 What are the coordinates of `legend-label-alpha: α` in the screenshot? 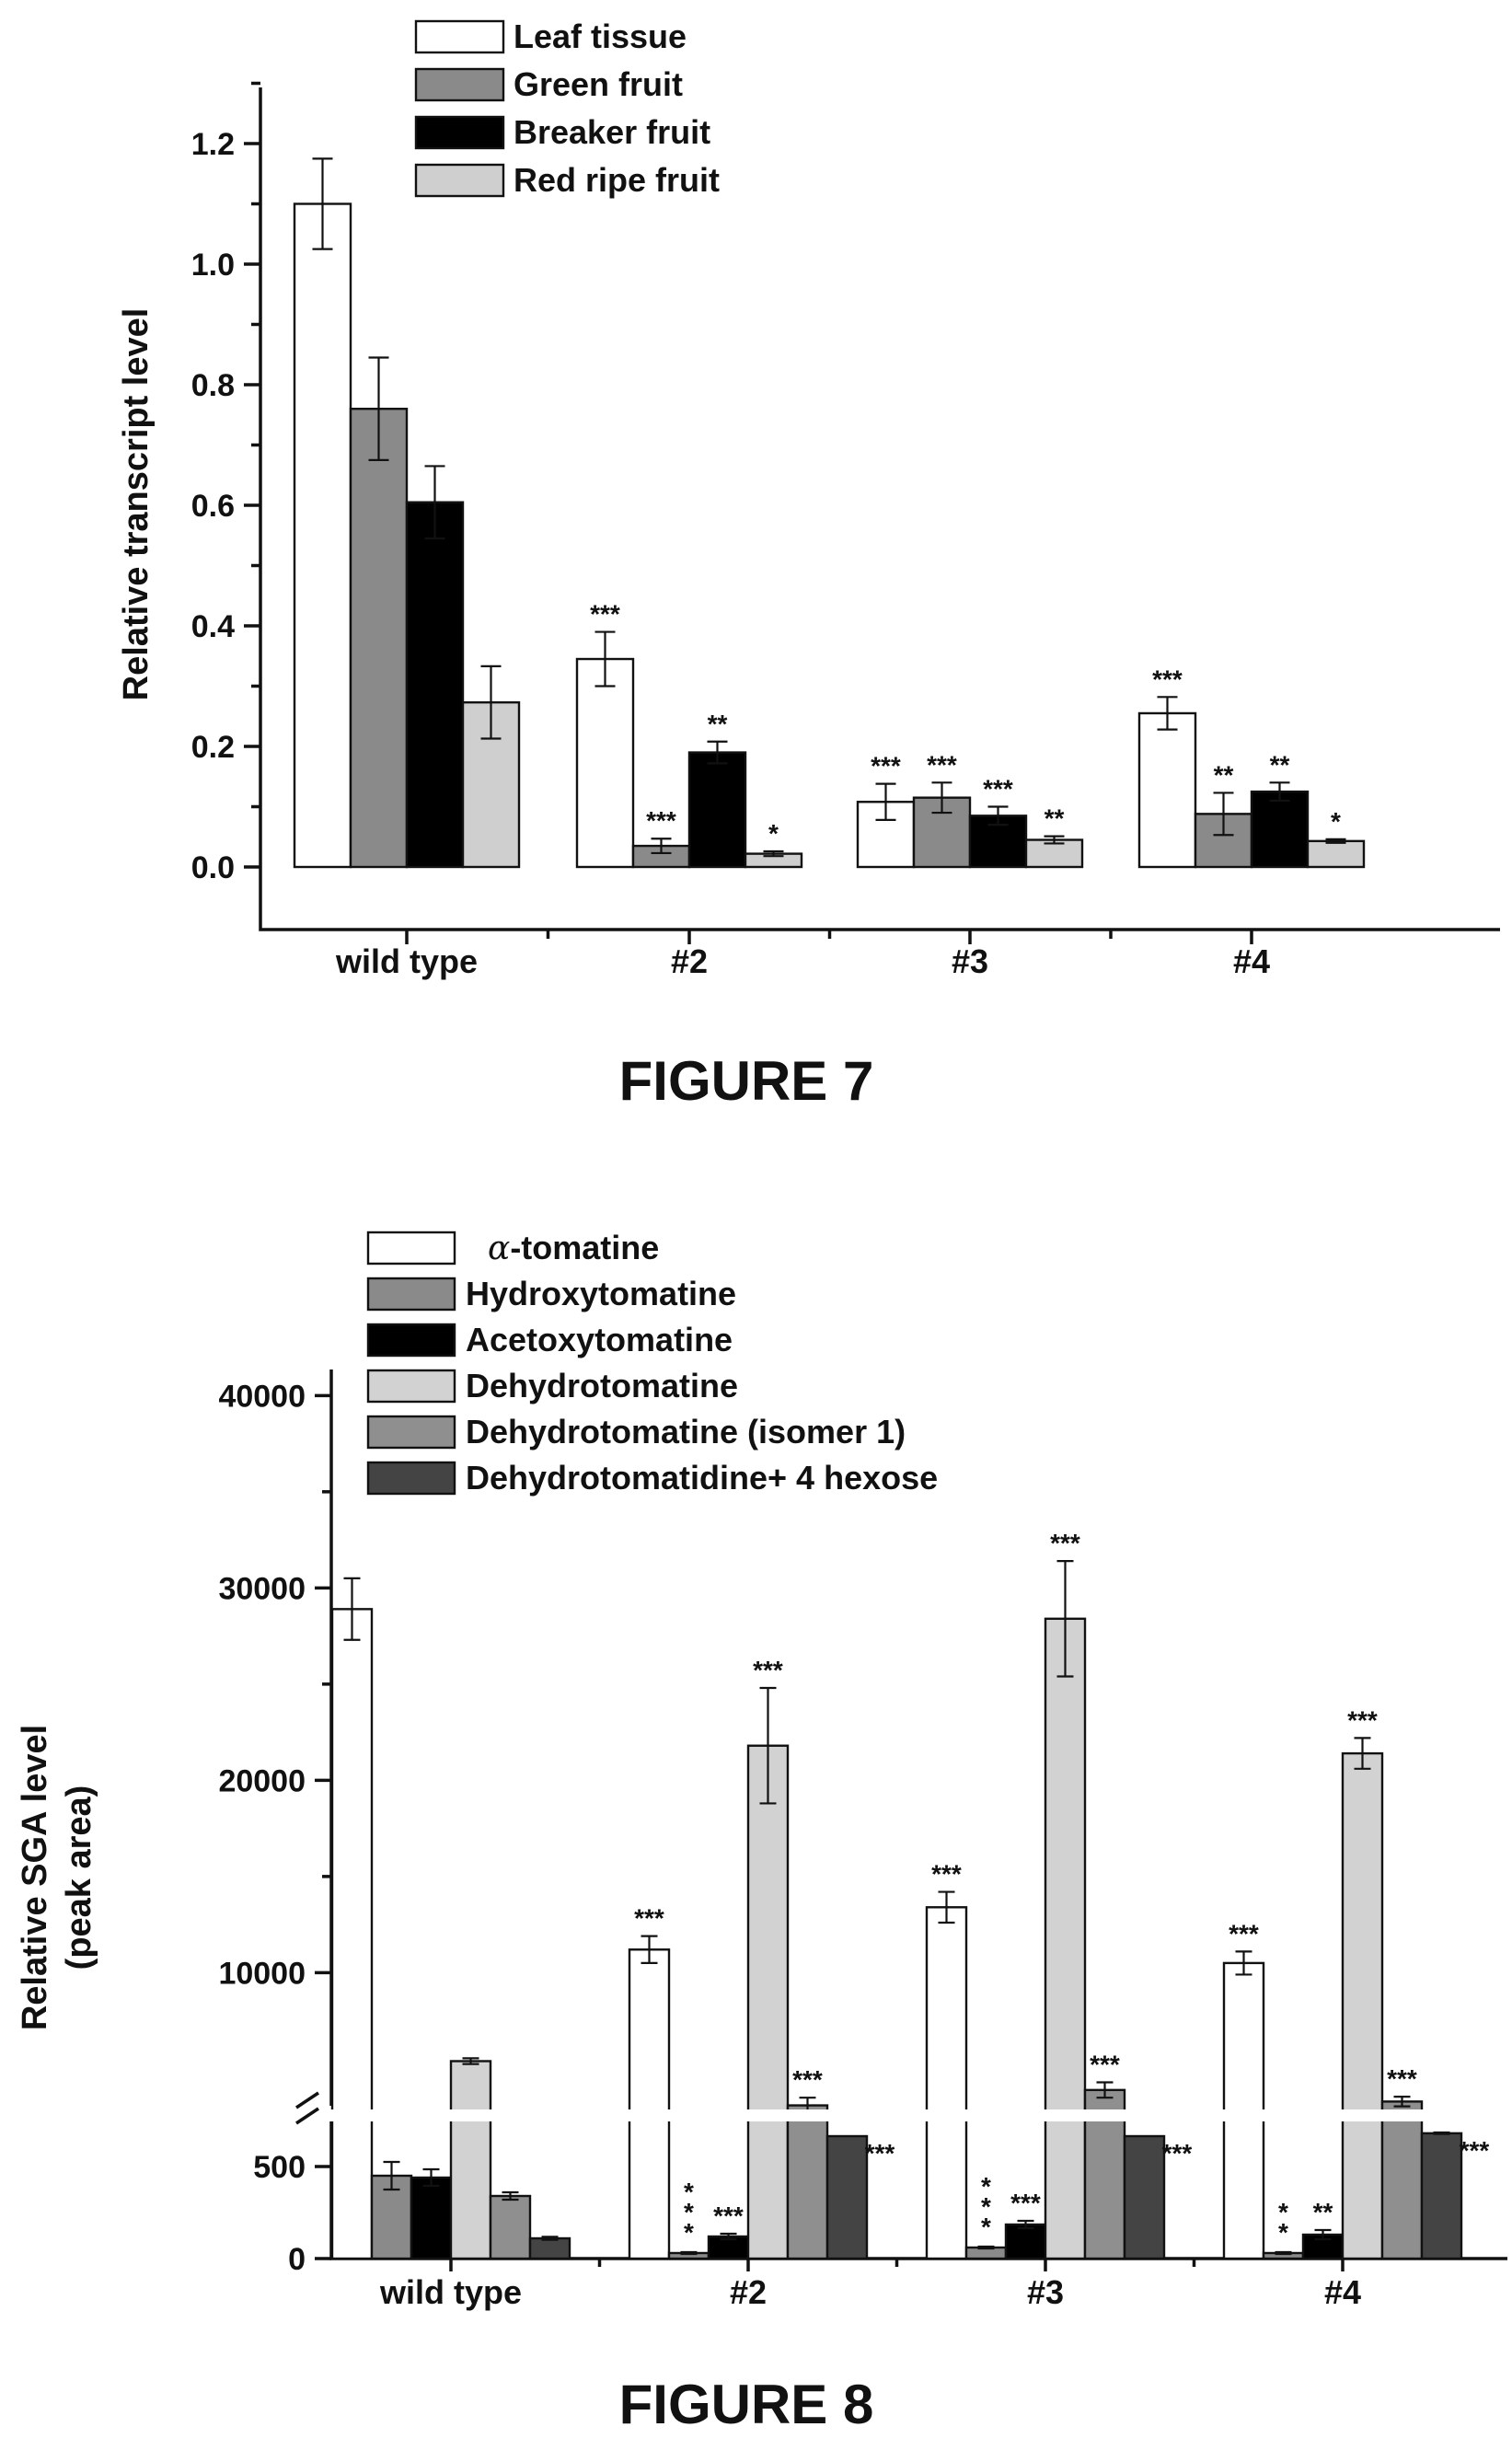 It's located at (499, 1248).